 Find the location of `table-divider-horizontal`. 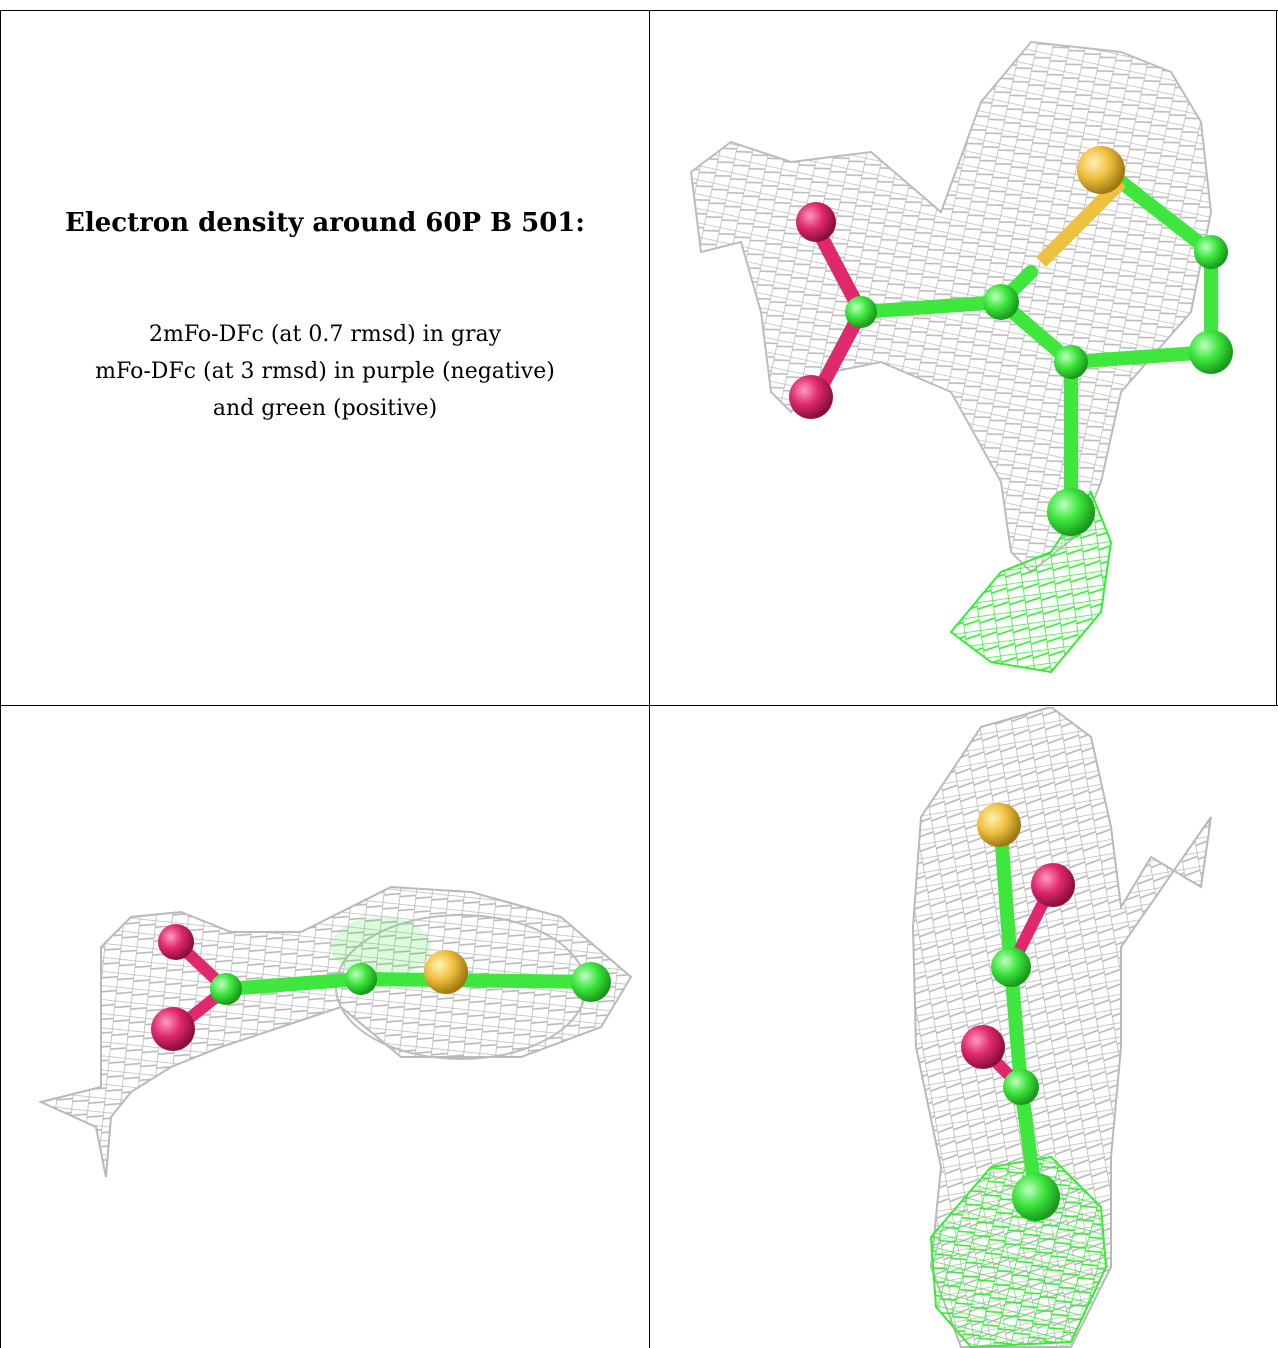

table-divider-horizontal is located at coordinates (639, 705).